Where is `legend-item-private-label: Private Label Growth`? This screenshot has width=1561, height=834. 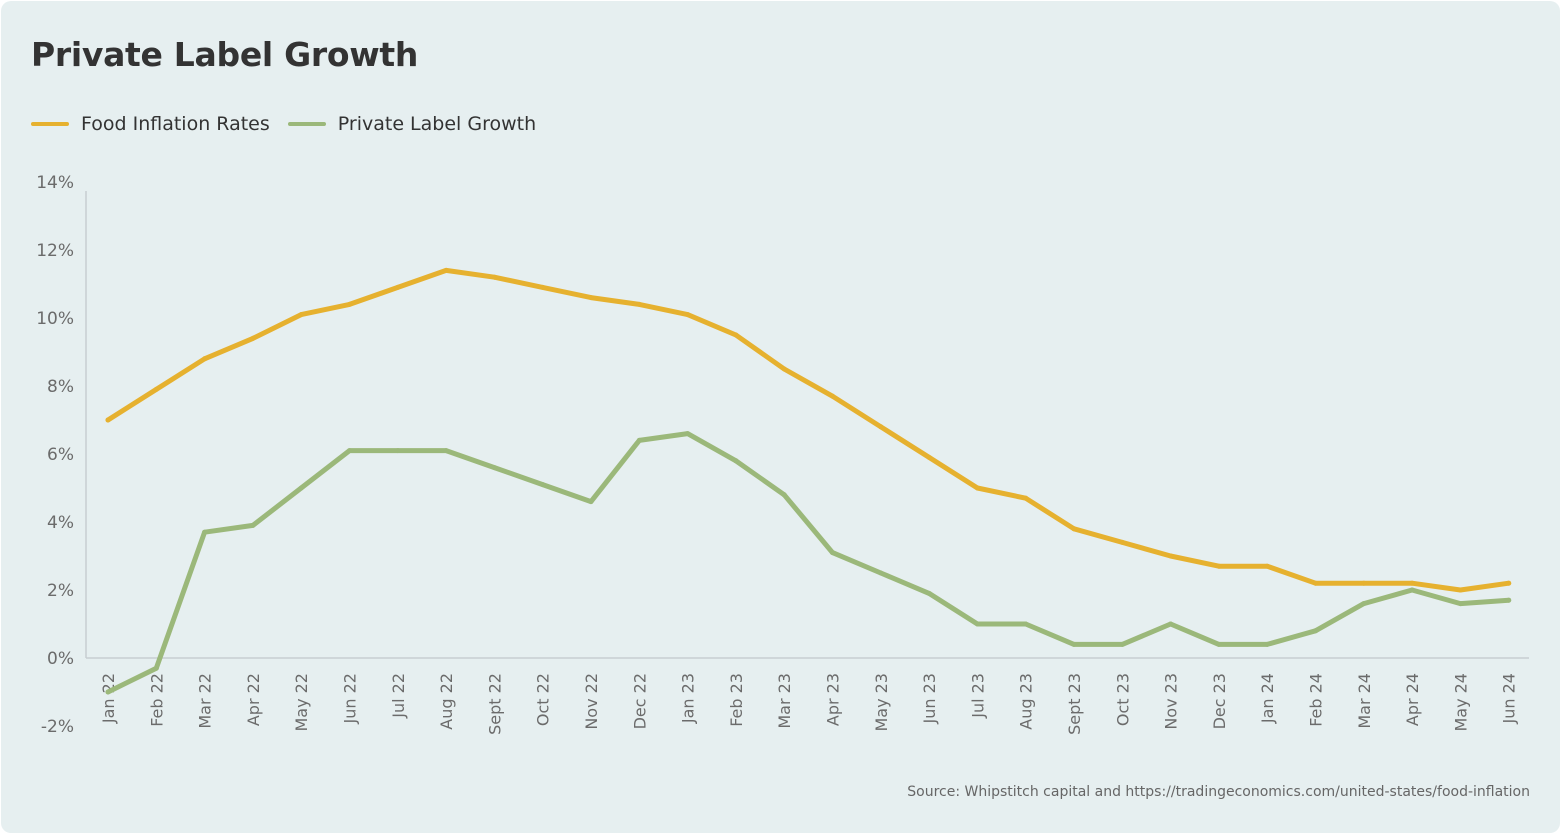 legend-item-private-label: Private Label Growth is located at coordinates (412, 124).